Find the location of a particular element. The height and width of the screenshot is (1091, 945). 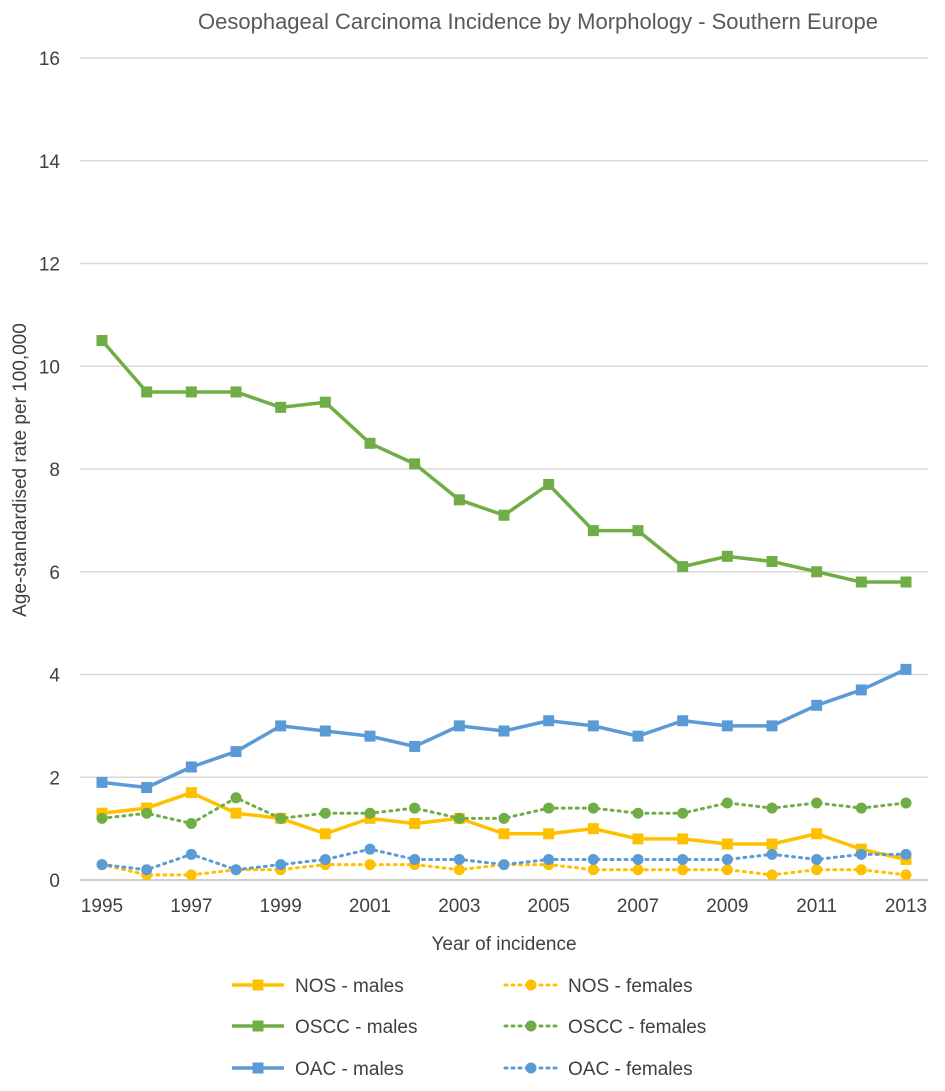

x-tick-label: 1995 is located at coordinates (102, 906).